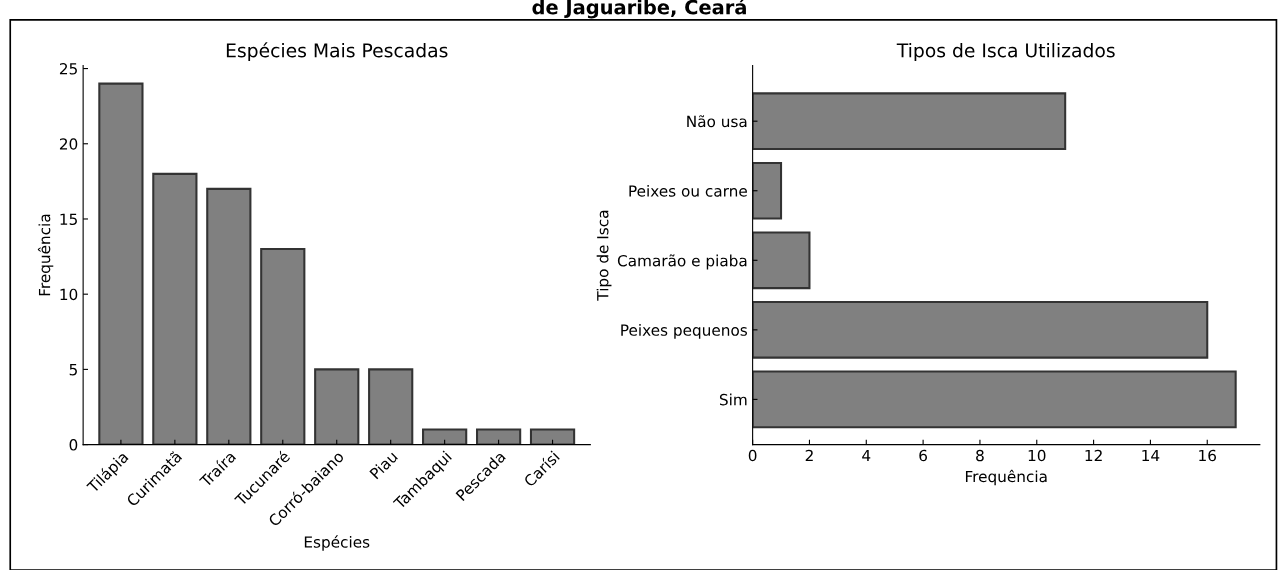 The width and height of the screenshot is (1279, 570). I want to click on y-tick-label: Peixes pequenos, so click(684, 331).